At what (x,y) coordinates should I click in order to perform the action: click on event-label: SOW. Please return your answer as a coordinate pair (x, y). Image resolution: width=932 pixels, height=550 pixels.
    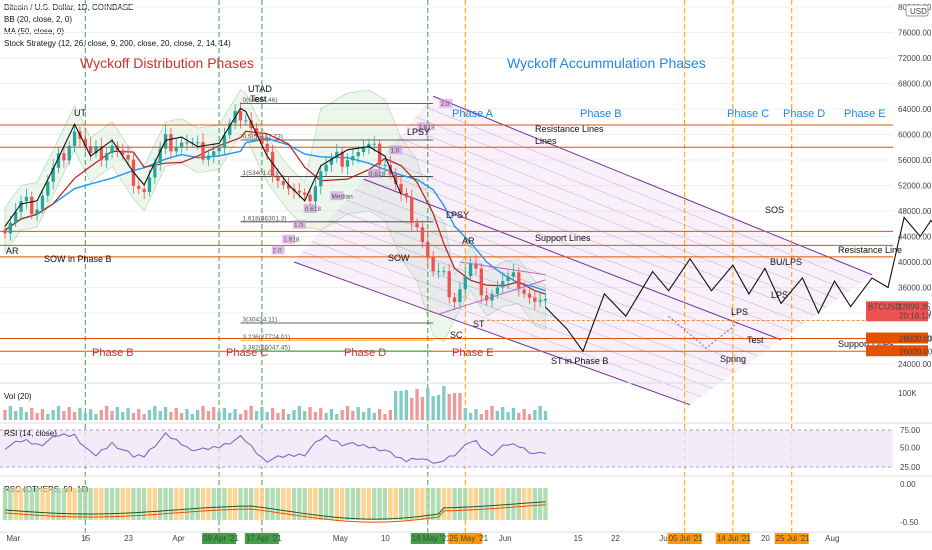
    Looking at the image, I should click on (399, 258).